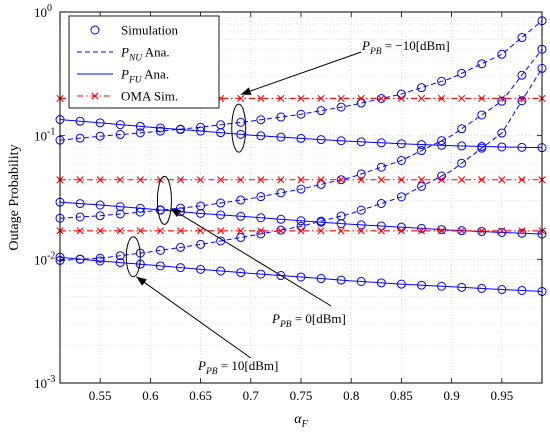 Image resolution: width=550 pixels, height=441 pixels. What do you see at coordinates (301, 395) in the screenshot?
I see `x-tick-label: 0.75` at bounding box center [301, 395].